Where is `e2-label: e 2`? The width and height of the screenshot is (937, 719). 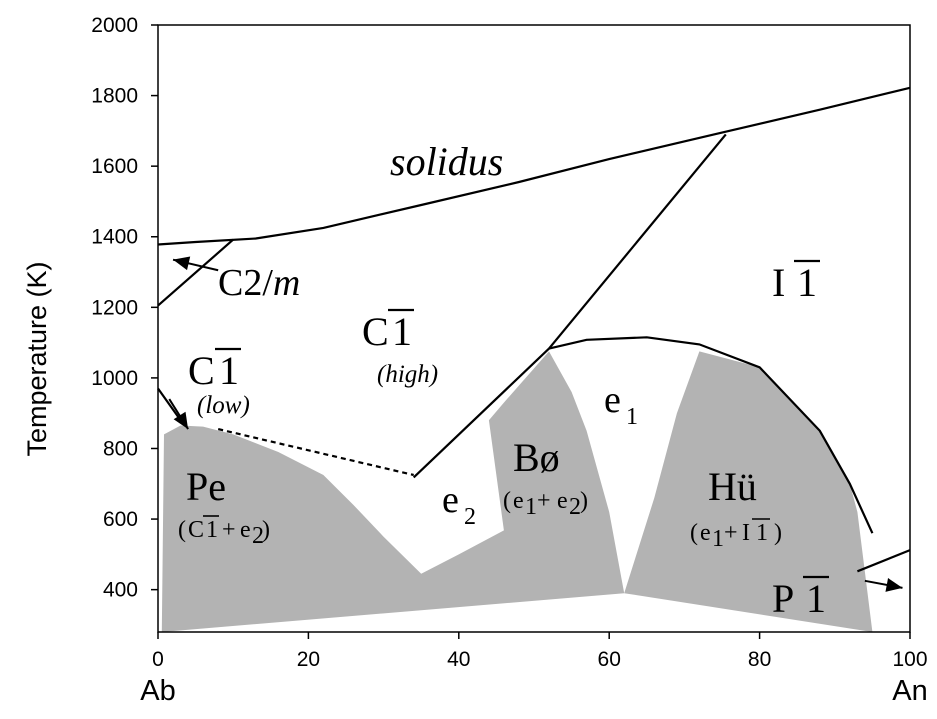
e2-label: e 2 is located at coordinates (459, 504).